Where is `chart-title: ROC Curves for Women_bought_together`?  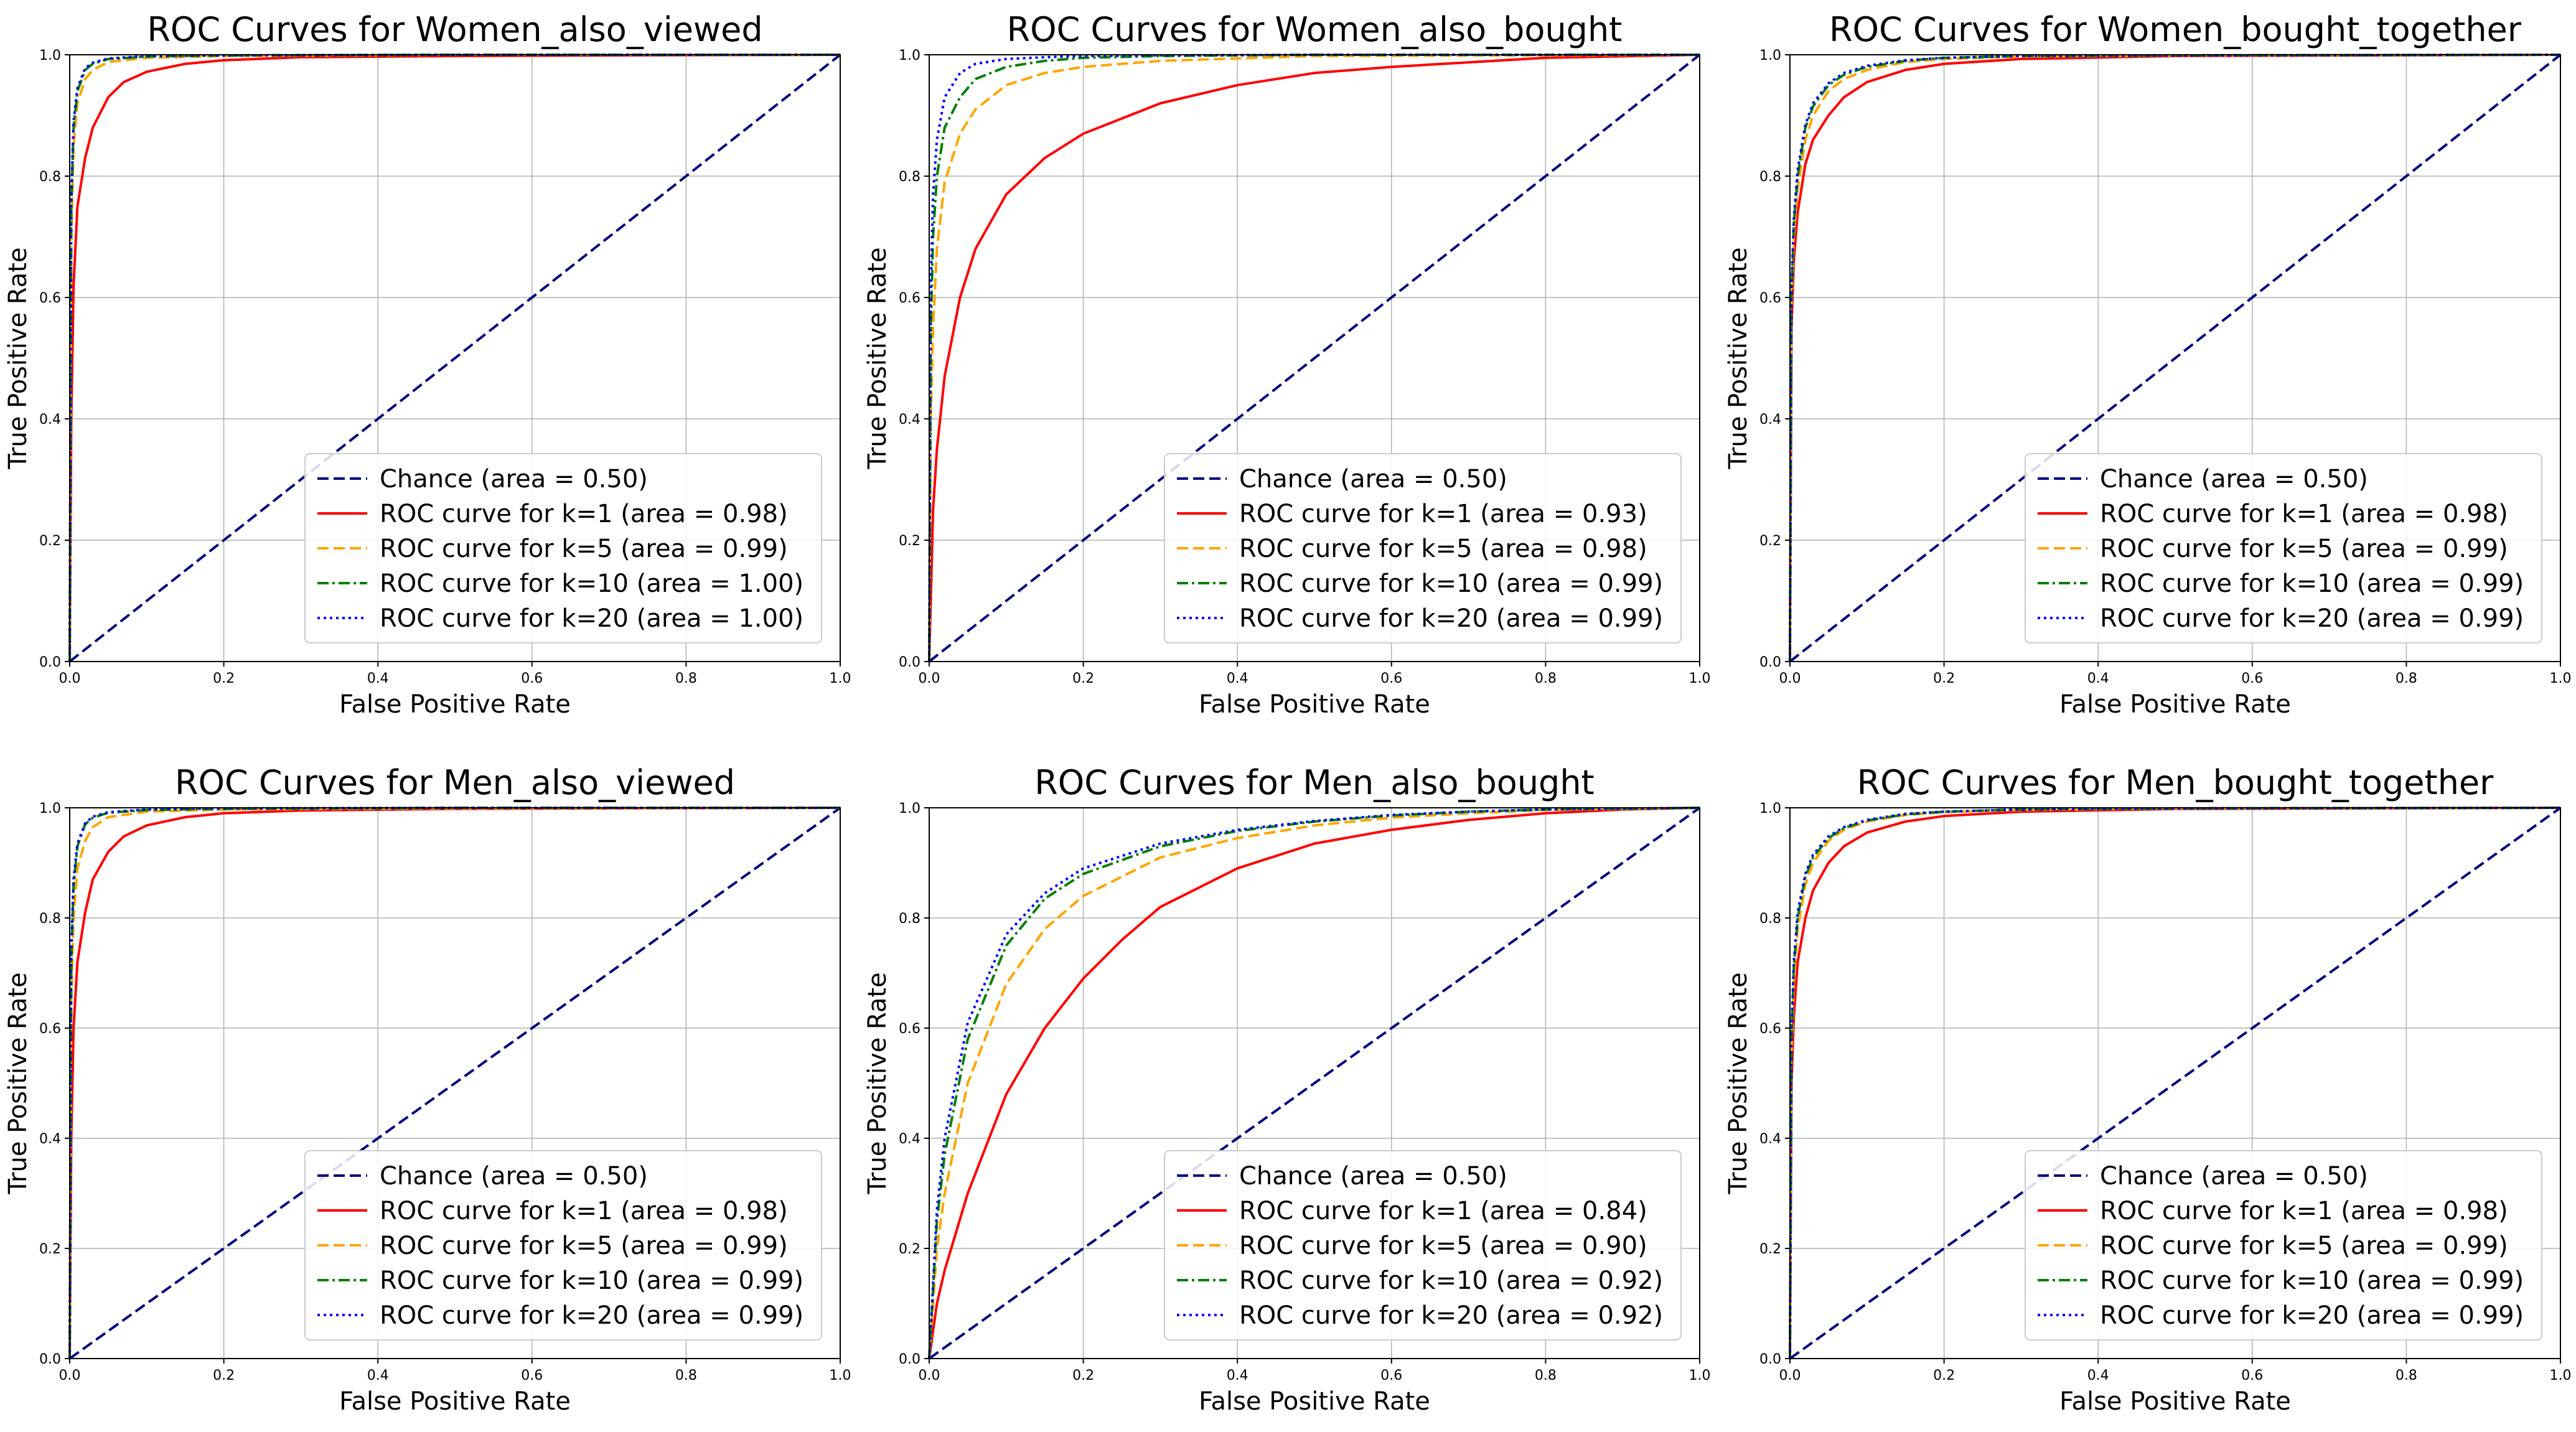 chart-title: ROC Curves for Women_bought_together is located at coordinates (2175, 29).